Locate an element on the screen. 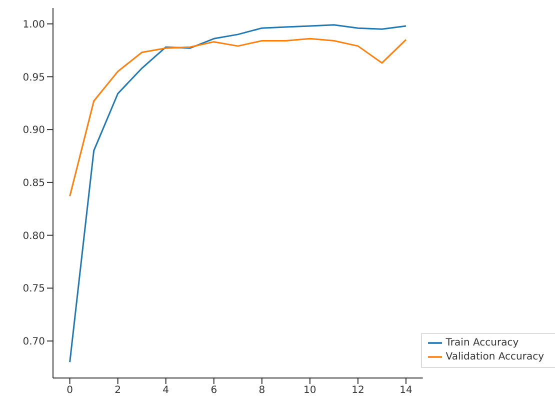 The height and width of the screenshot is (410, 555). y-tick-label: 0.70 is located at coordinates (33, 342).